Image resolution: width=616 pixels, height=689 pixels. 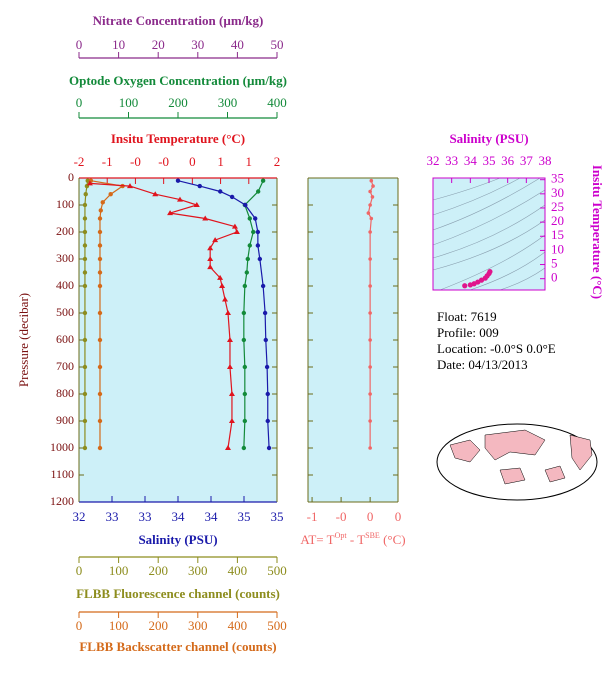 What do you see at coordinates (465, 286) in the screenshot?
I see `point` at bounding box center [465, 286].